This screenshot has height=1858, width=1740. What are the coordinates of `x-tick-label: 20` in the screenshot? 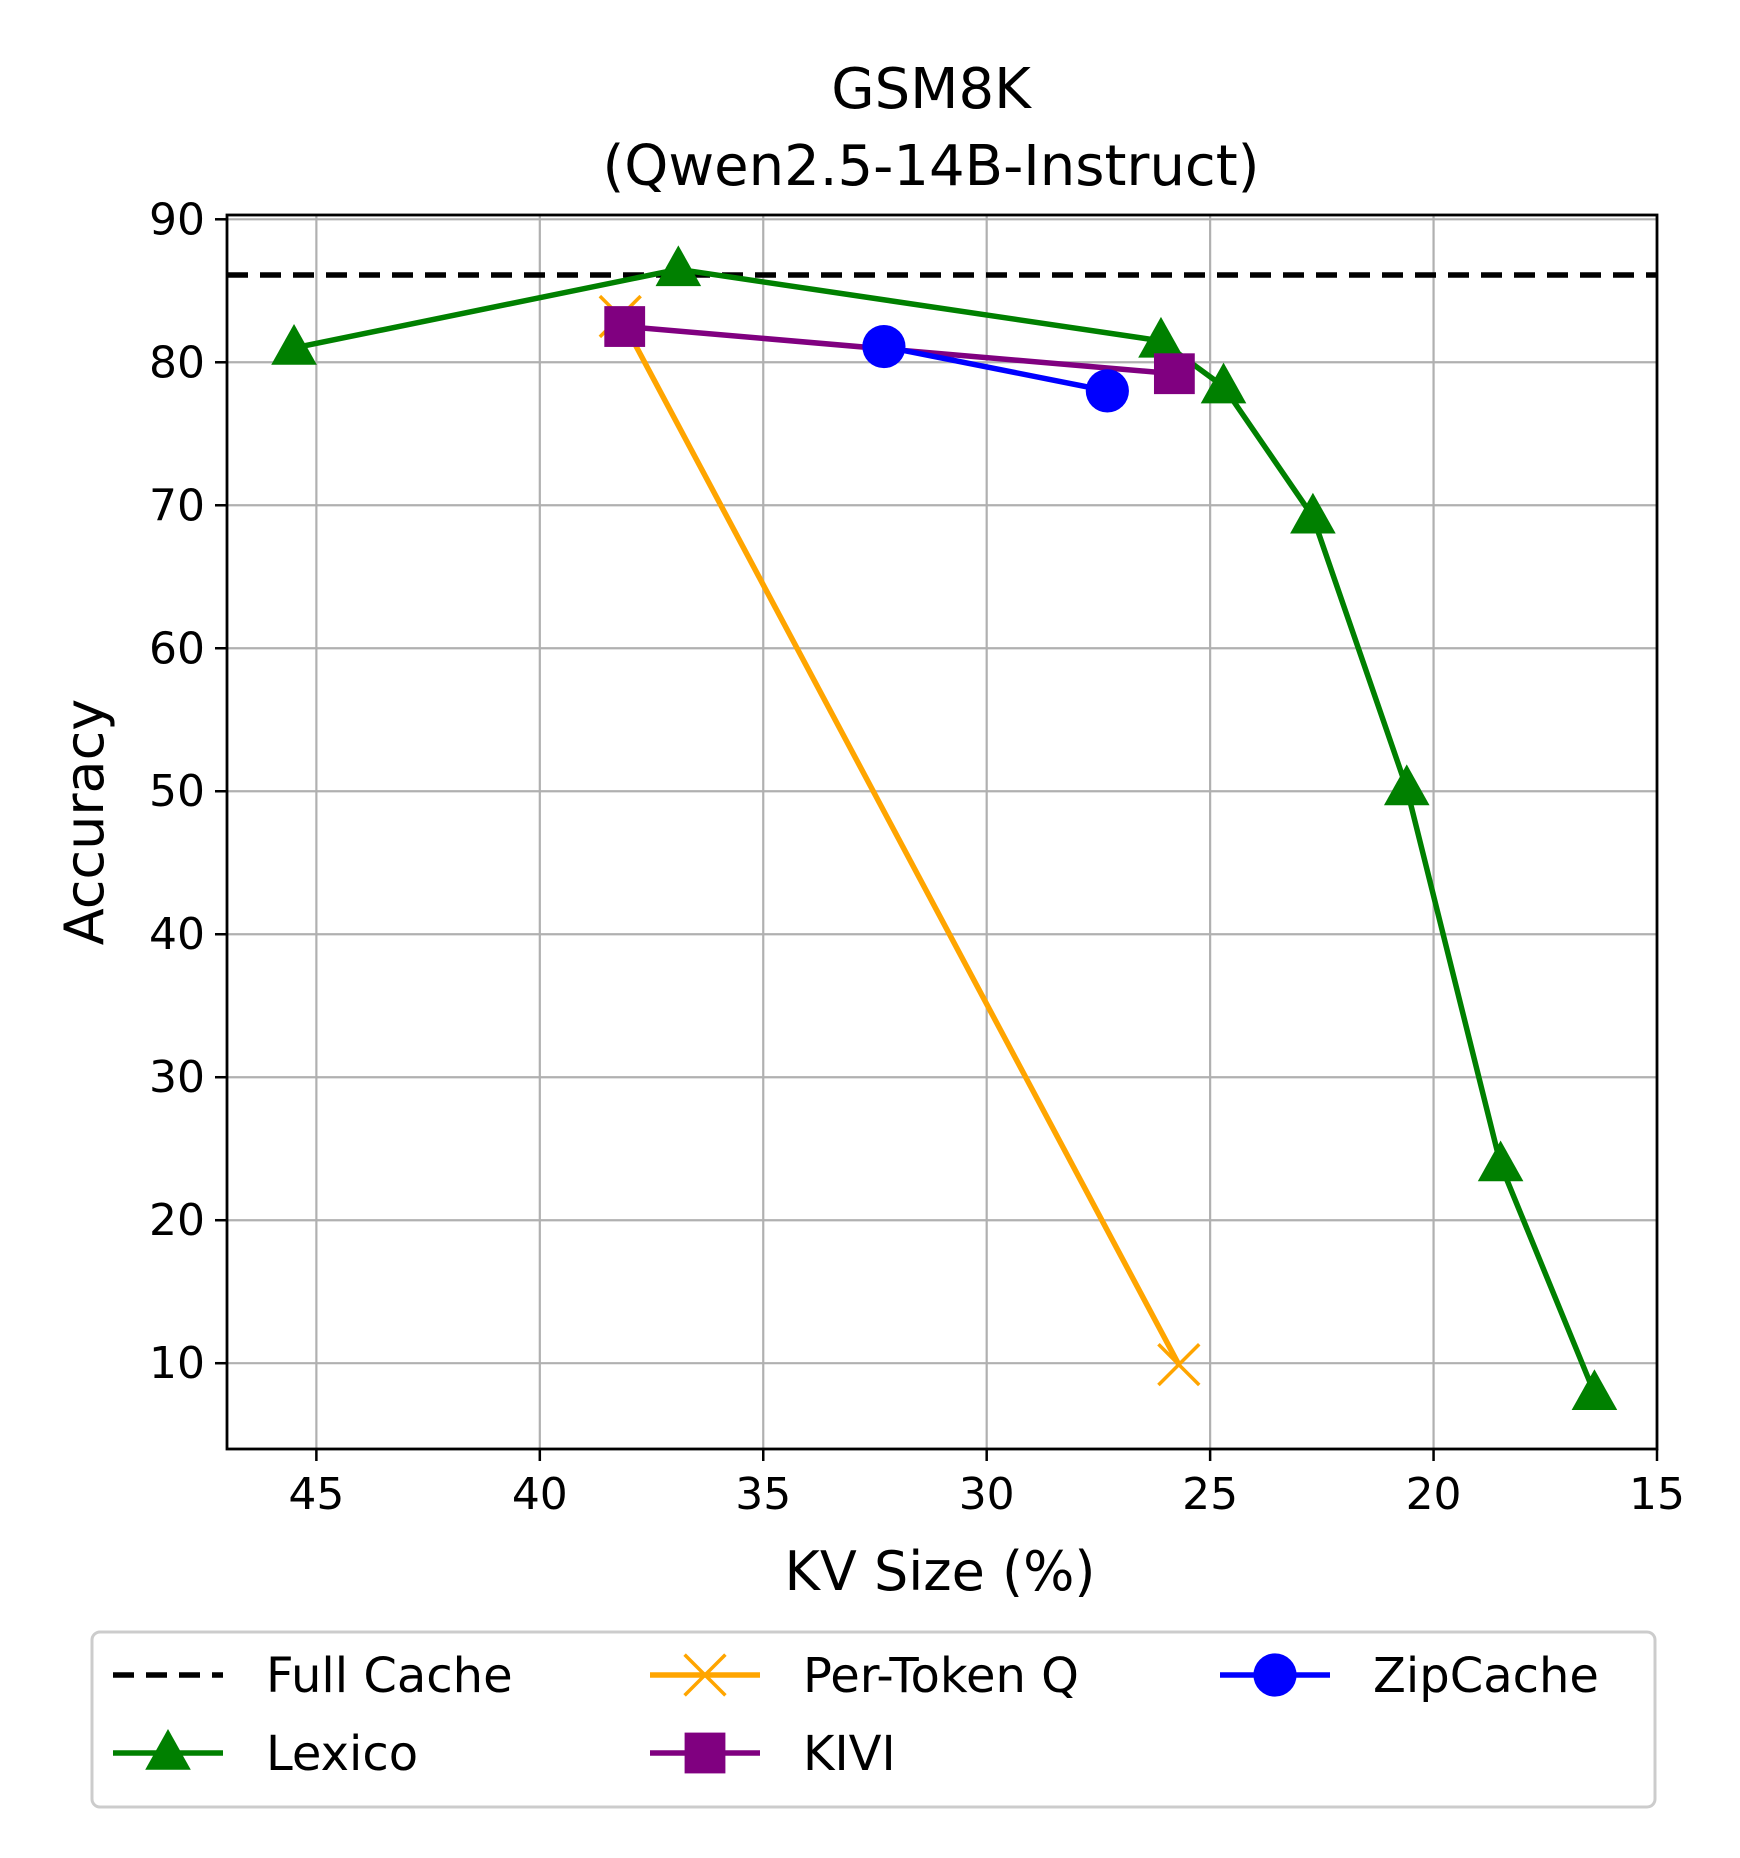 It's located at (1434, 1494).